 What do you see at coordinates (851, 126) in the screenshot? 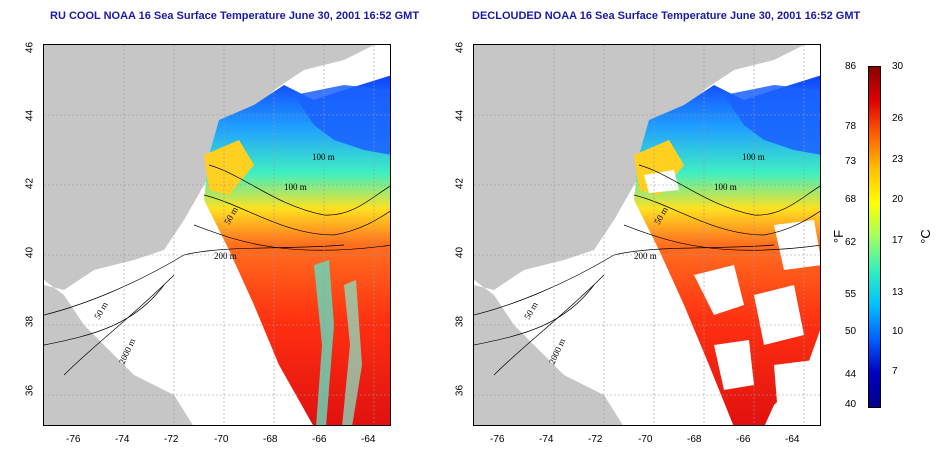
I see `f-tick: 78` at bounding box center [851, 126].